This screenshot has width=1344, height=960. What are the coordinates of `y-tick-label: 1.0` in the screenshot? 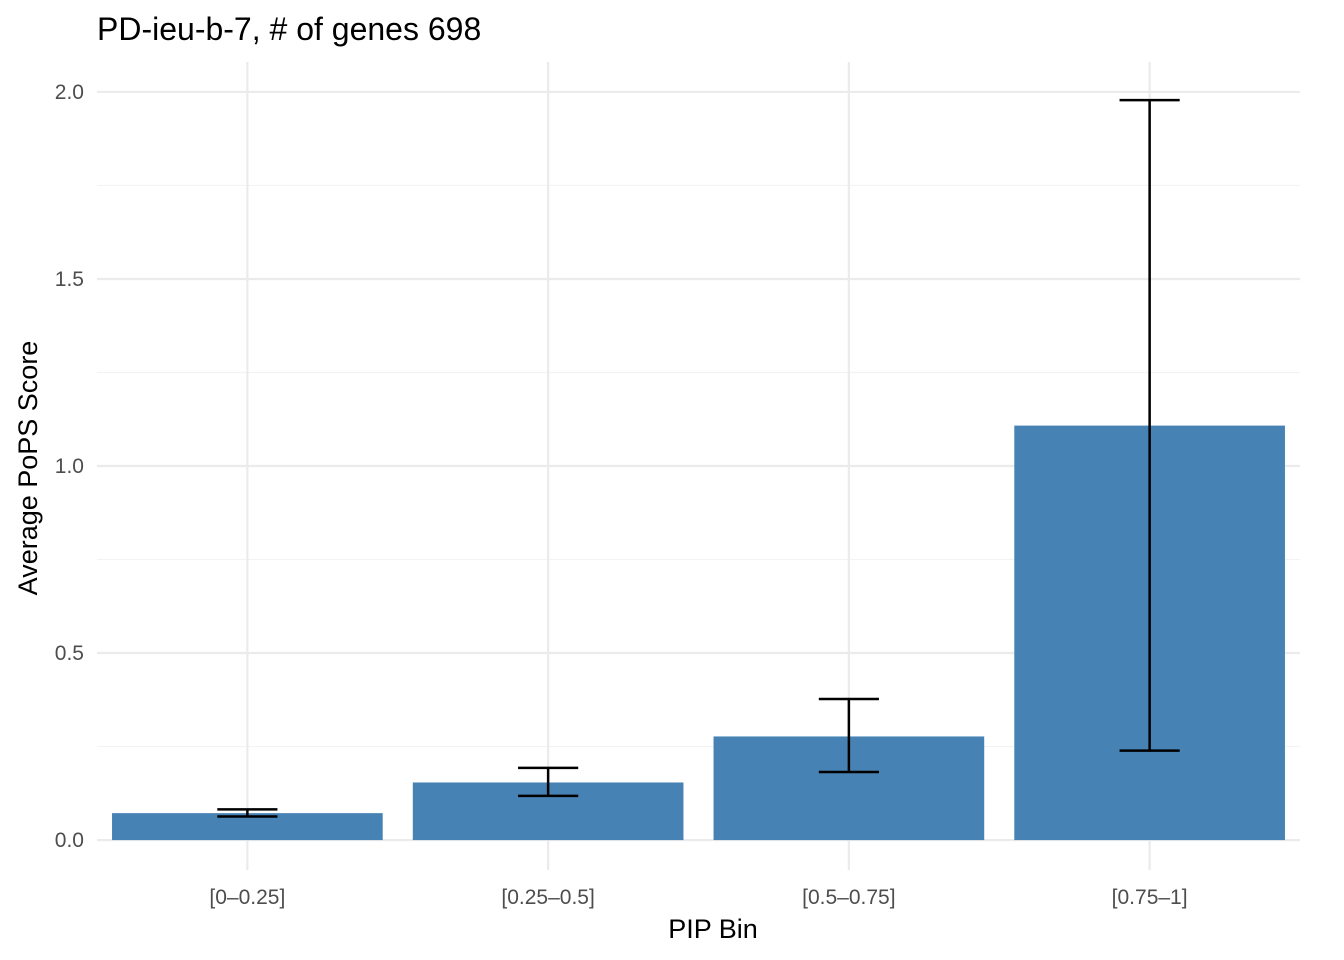 It's located at (69, 466).